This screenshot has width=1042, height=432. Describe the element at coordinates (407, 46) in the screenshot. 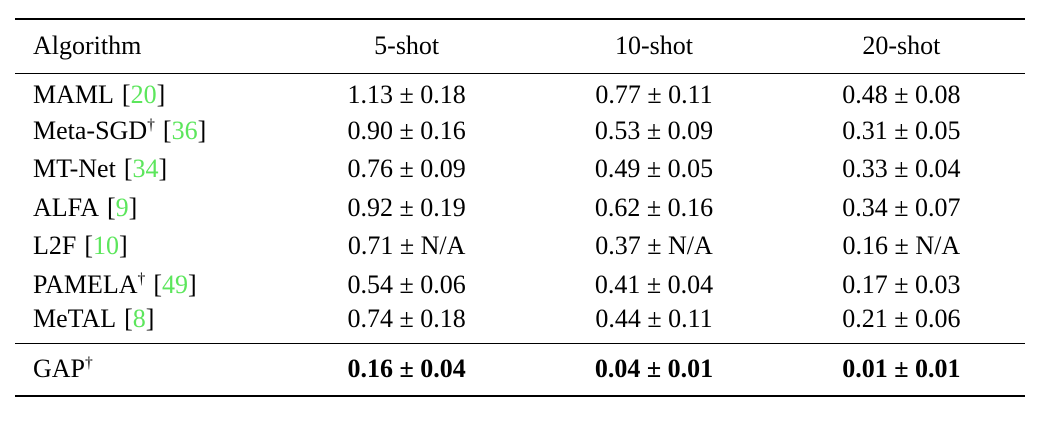

I see `column-header-5-shot: 5-shot` at that location.